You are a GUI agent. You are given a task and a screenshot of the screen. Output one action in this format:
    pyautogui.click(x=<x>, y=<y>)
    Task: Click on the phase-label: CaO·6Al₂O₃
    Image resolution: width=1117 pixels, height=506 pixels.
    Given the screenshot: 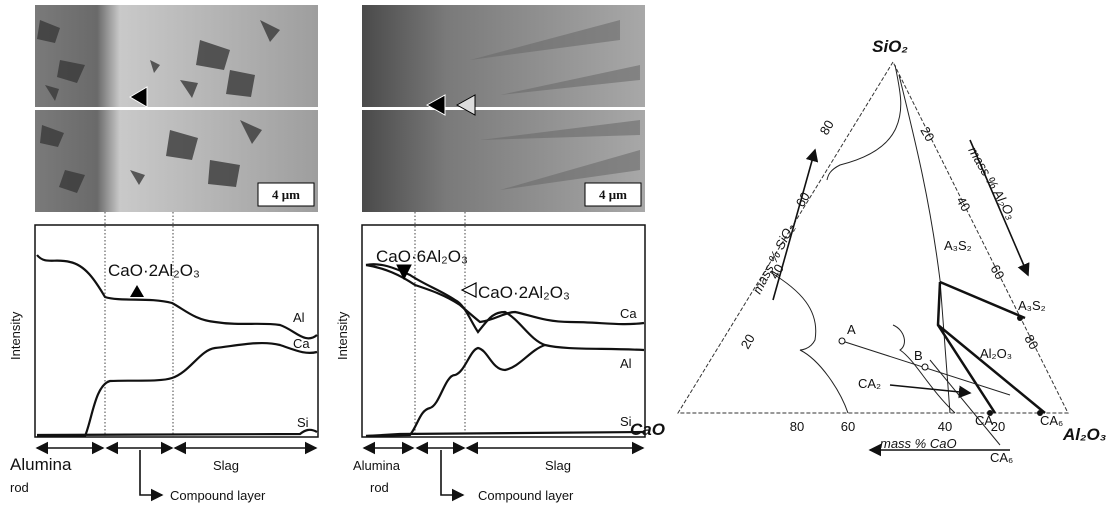 What is the action you would take?
    pyautogui.click(x=422, y=256)
    